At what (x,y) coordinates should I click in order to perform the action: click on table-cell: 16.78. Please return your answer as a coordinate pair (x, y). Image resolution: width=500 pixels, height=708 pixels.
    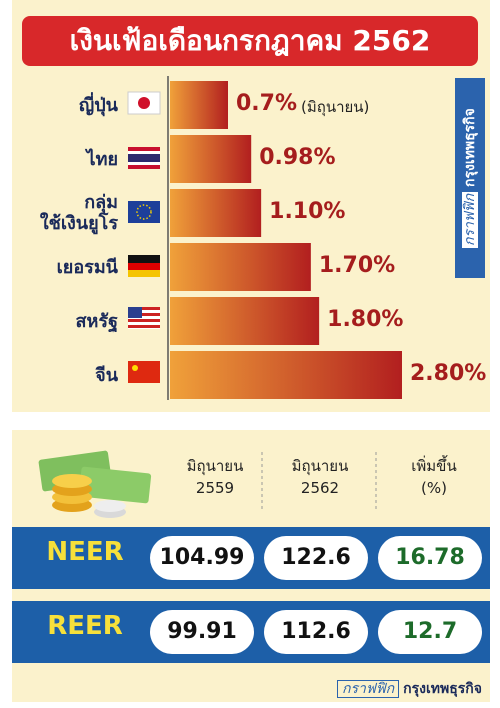
    Looking at the image, I should click on (430, 558).